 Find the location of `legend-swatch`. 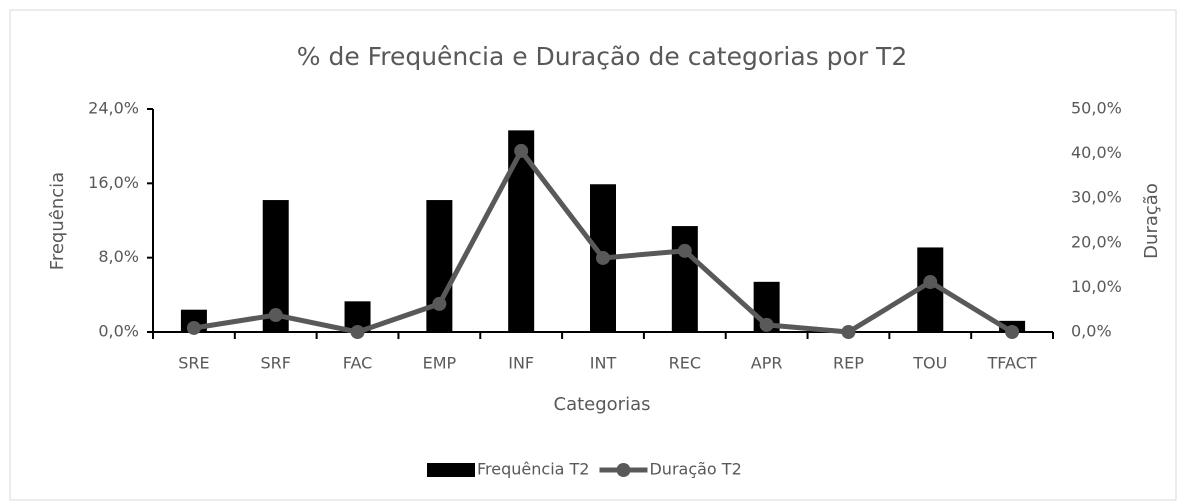

legend-swatch is located at coordinates (451, 470).